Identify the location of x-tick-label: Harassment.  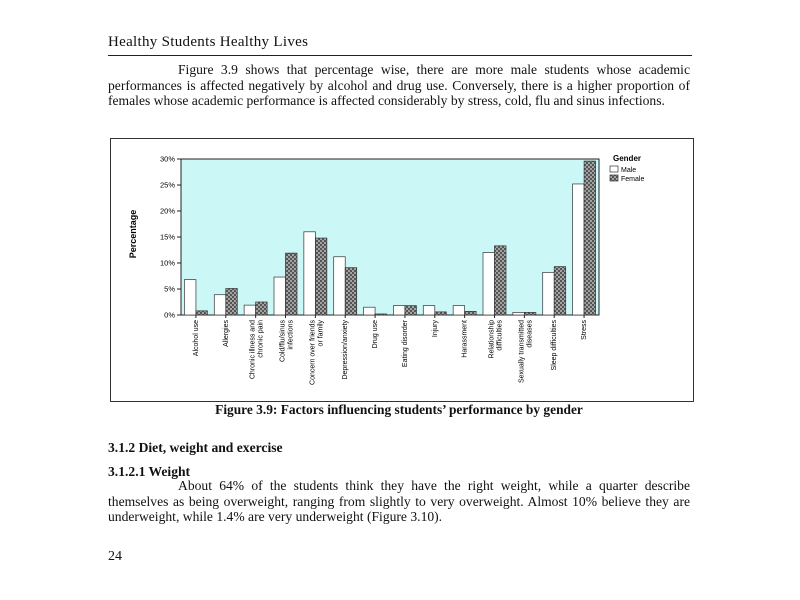
(465, 339).